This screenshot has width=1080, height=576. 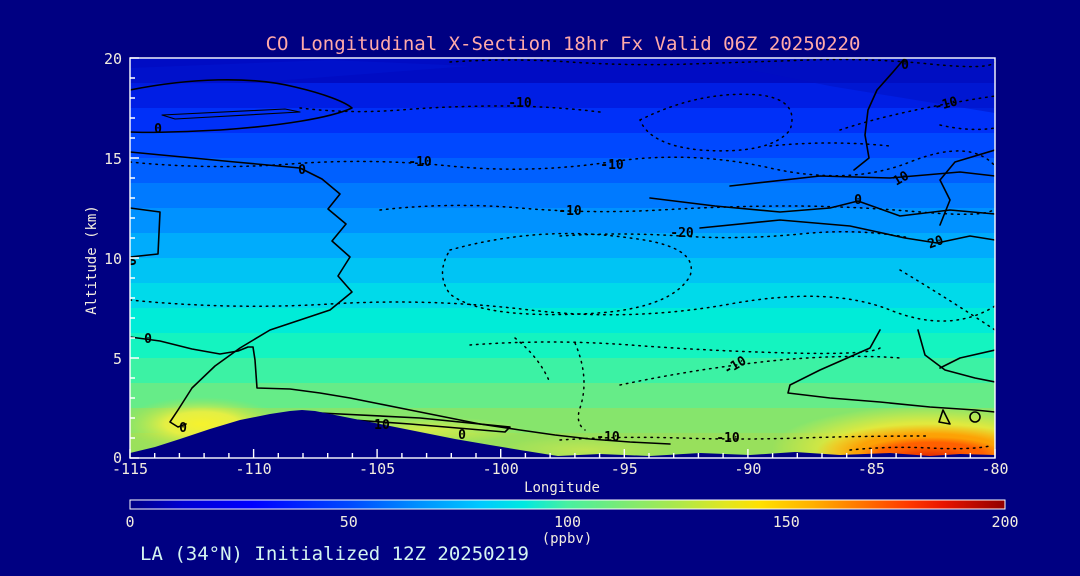 I want to click on x-axis-minor-ticks, so click(x=562, y=455).